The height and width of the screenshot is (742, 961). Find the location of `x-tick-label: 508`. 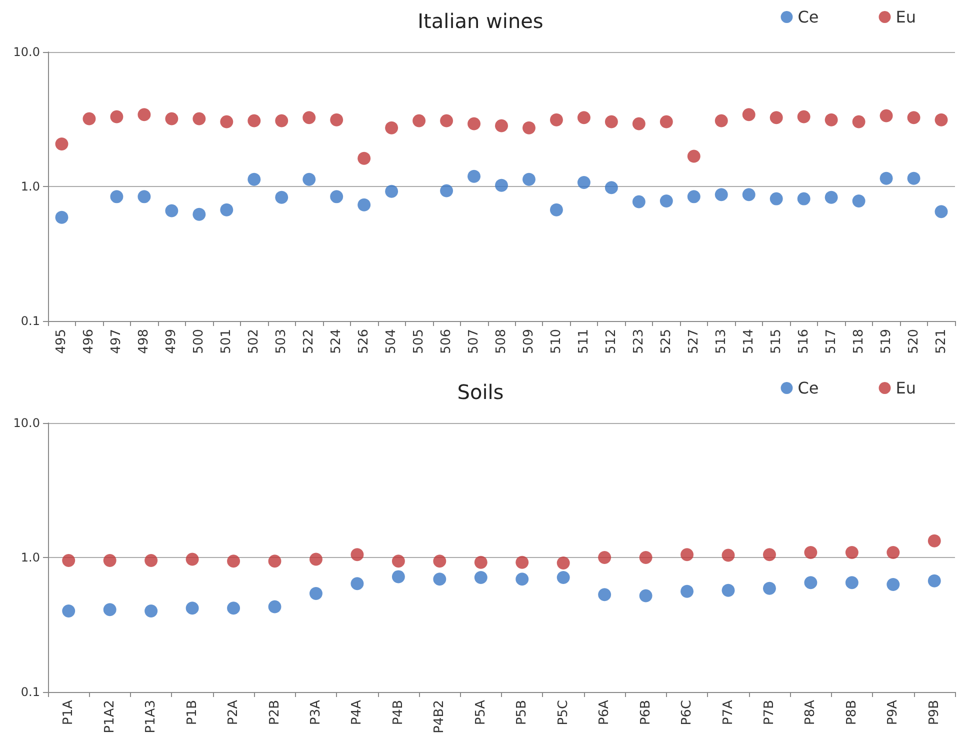

x-tick-label: 508 is located at coordinates (501, 341).